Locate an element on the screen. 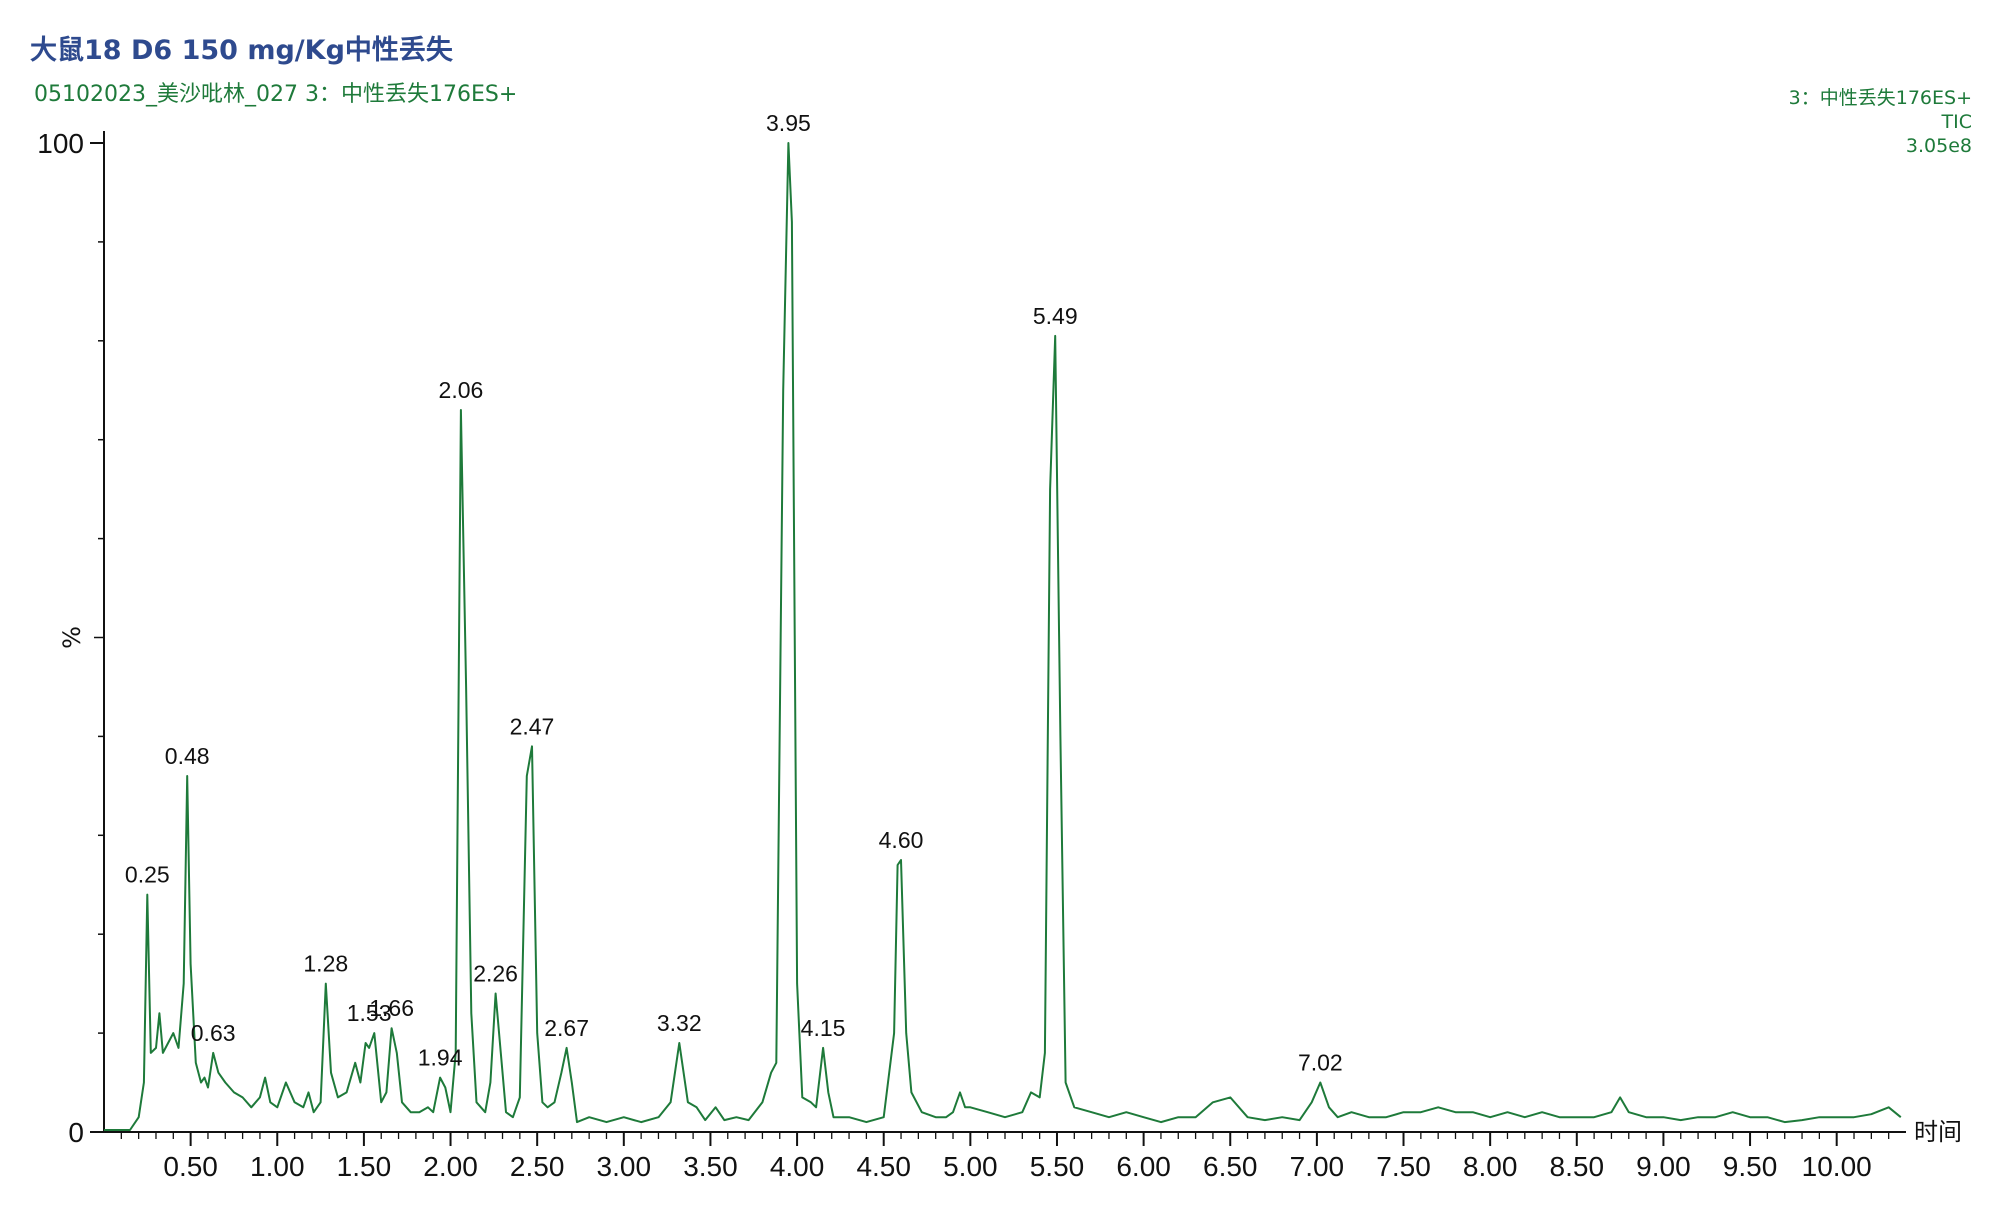 This screenshot has height=1205, width=2000. x-tick-label: 9.00 is located at coordinates (1663, 1166).